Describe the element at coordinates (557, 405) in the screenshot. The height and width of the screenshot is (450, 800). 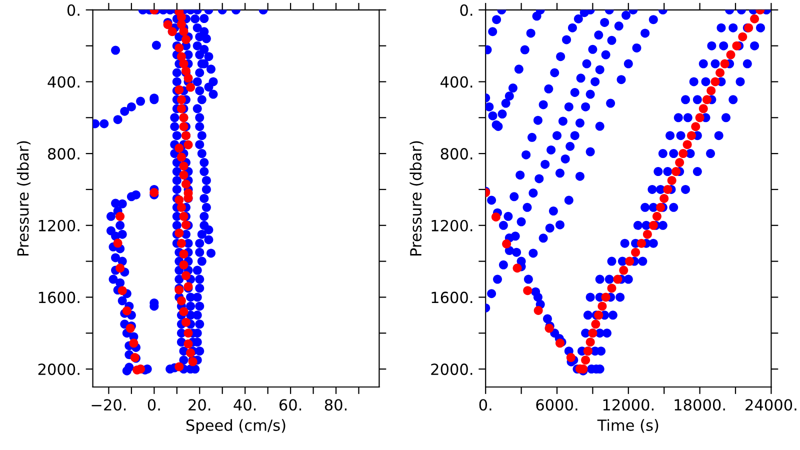
I see `x-tick-label: 6000.` at that location.